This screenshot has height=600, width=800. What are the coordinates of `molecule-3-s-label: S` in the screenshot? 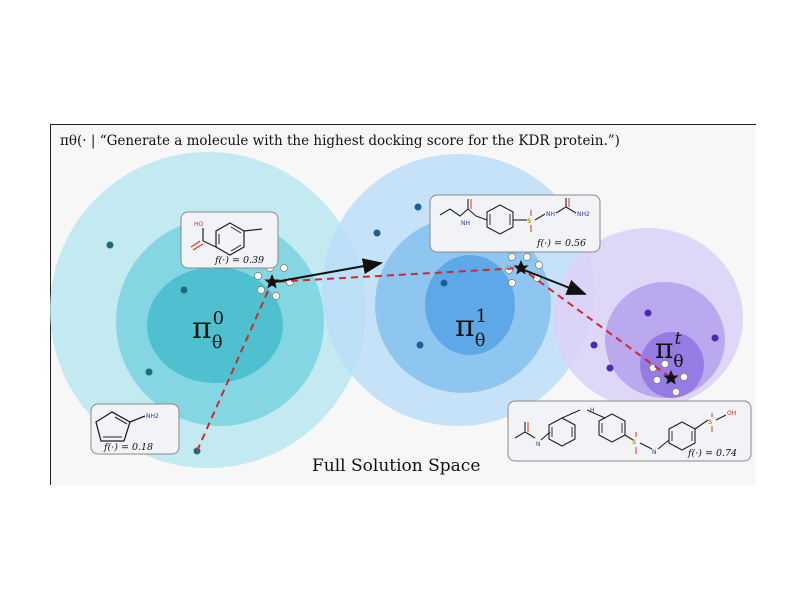 It's located at (529, 221).